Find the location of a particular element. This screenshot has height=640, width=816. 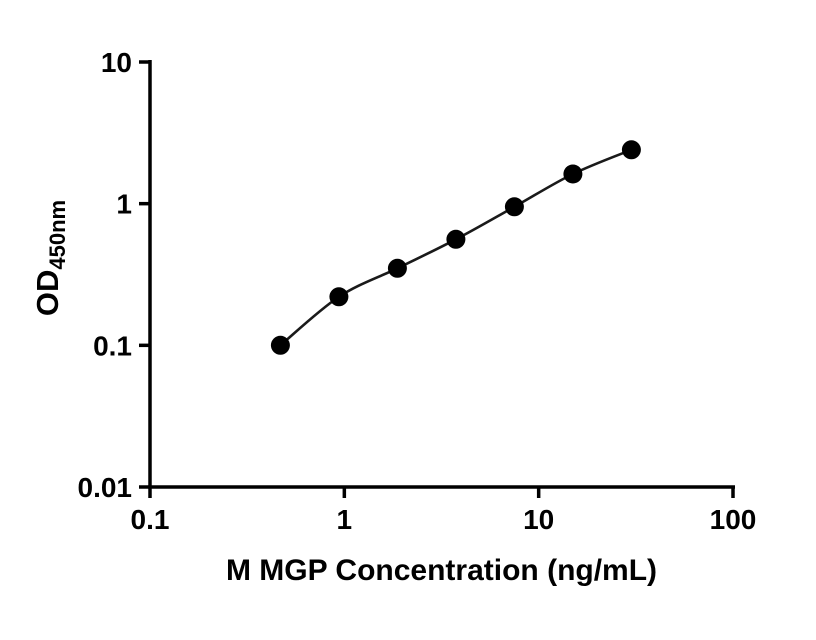

y-tick-label: 0.01 is located at coordinates (105, 487).